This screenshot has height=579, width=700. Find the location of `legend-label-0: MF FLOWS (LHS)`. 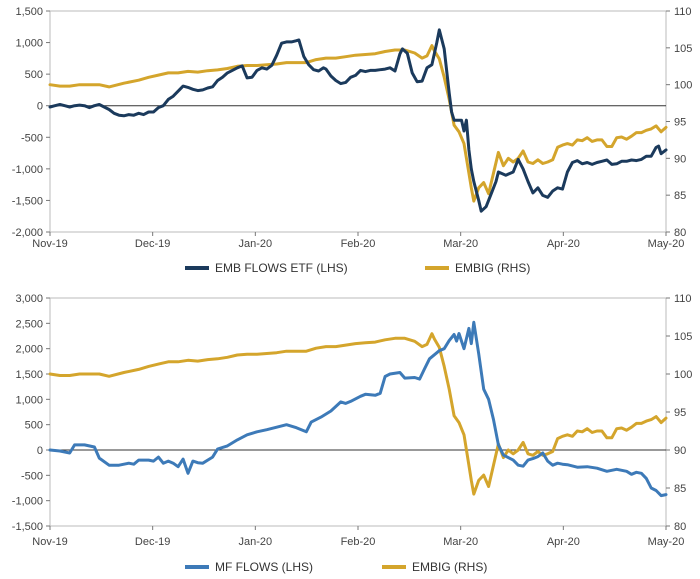

legend-label-0: MF FLOWS (LHS) is located at coordinates (264, 567).